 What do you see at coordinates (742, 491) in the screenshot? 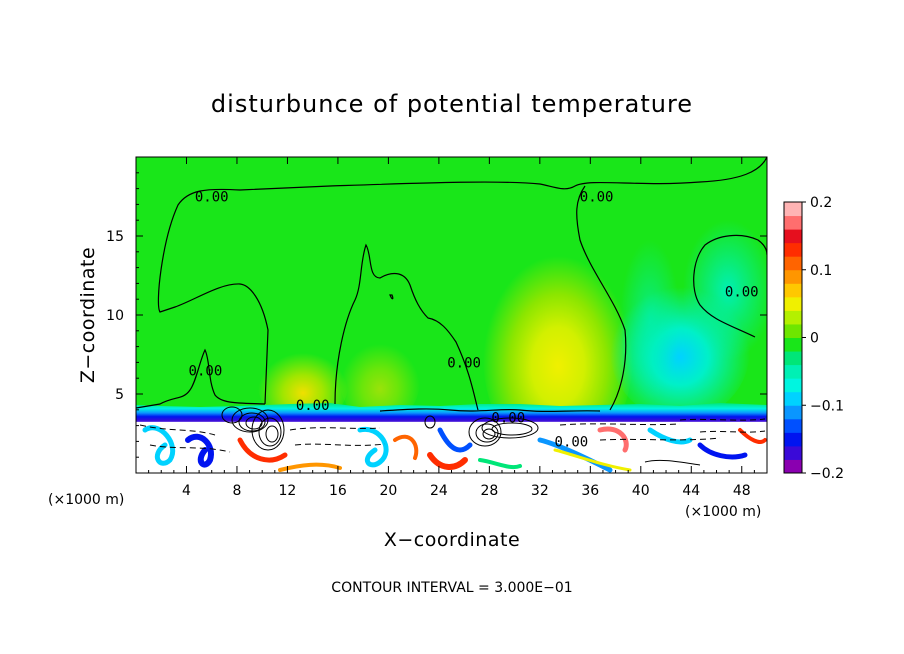
I see `x-tick-label: 48` at bounding box center [742, 491].